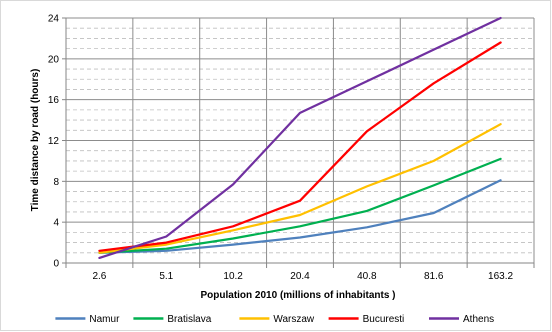 This screenshot has height=332, width=552. What do you see at coordinates (367, 276) in the screenshot?
I see `x-tick-label: 40.8` at bounding box center [367, 276].